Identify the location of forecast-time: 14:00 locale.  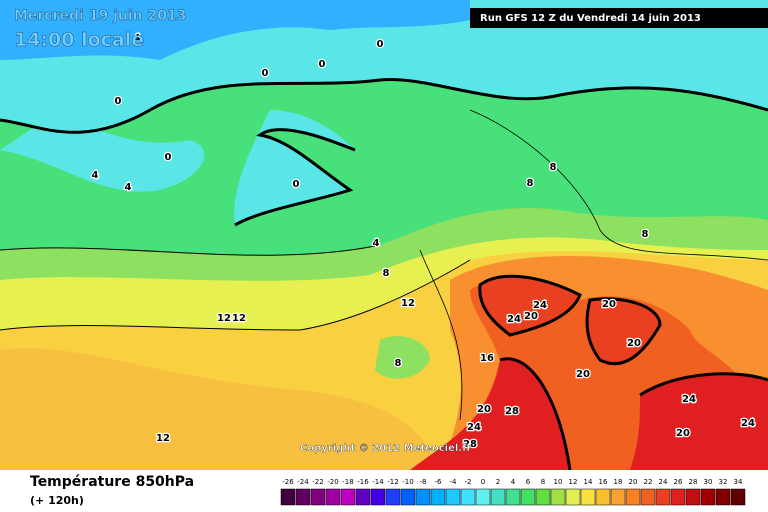
(79, 40).